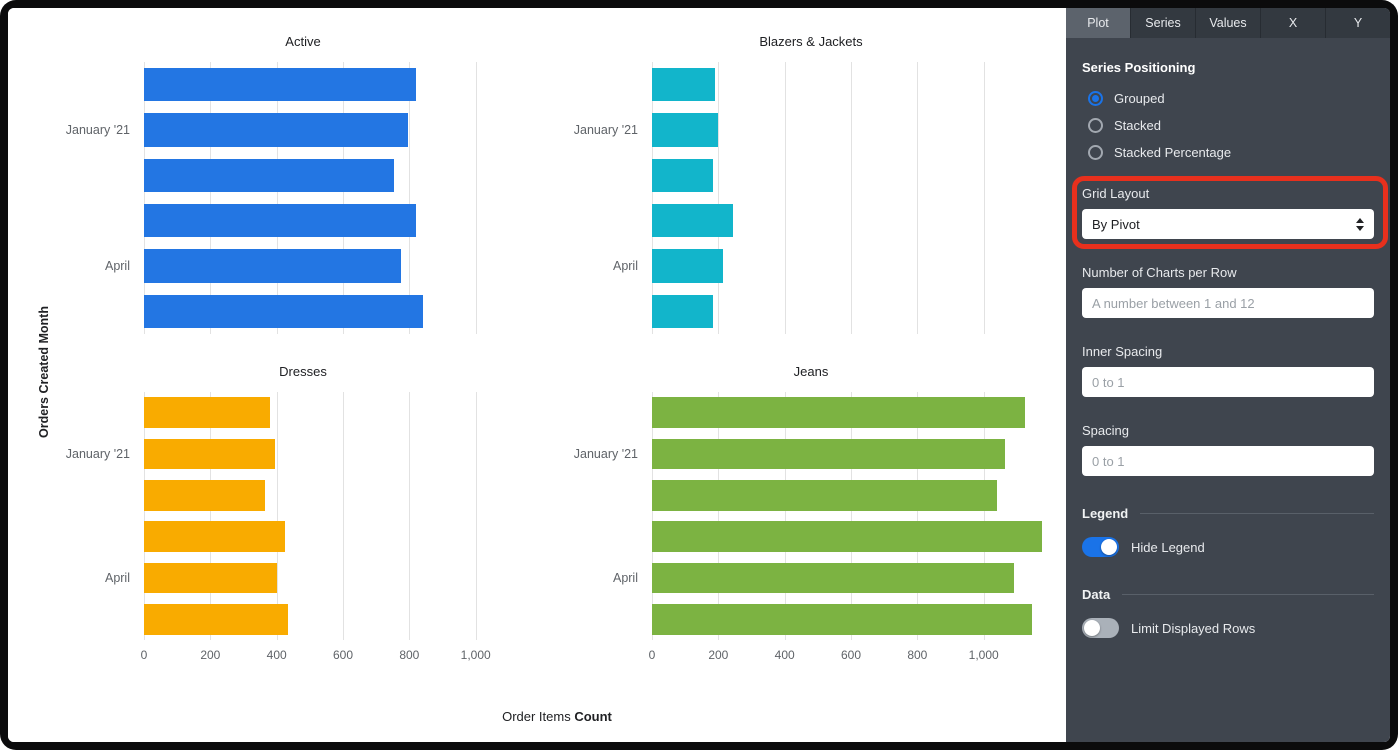 The width and height of the screenshot is (1398, 750). What do you see at coordinates (303, 41) in the screenshot?
I see `chart-title: Active` at bounding box center [303, 41].